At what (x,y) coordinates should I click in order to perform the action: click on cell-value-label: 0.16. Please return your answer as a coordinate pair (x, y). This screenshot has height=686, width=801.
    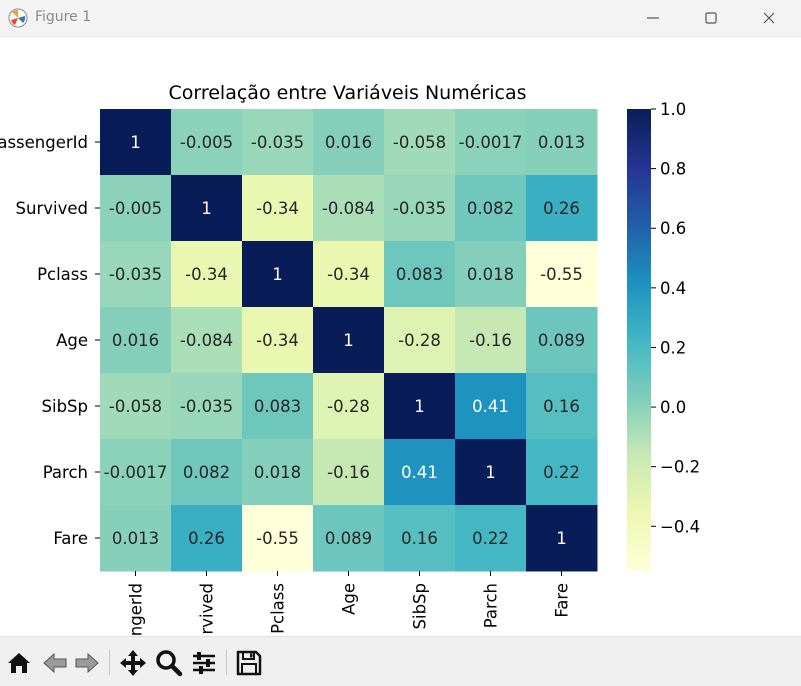
    Looking at the image, I should click on (419, 538).